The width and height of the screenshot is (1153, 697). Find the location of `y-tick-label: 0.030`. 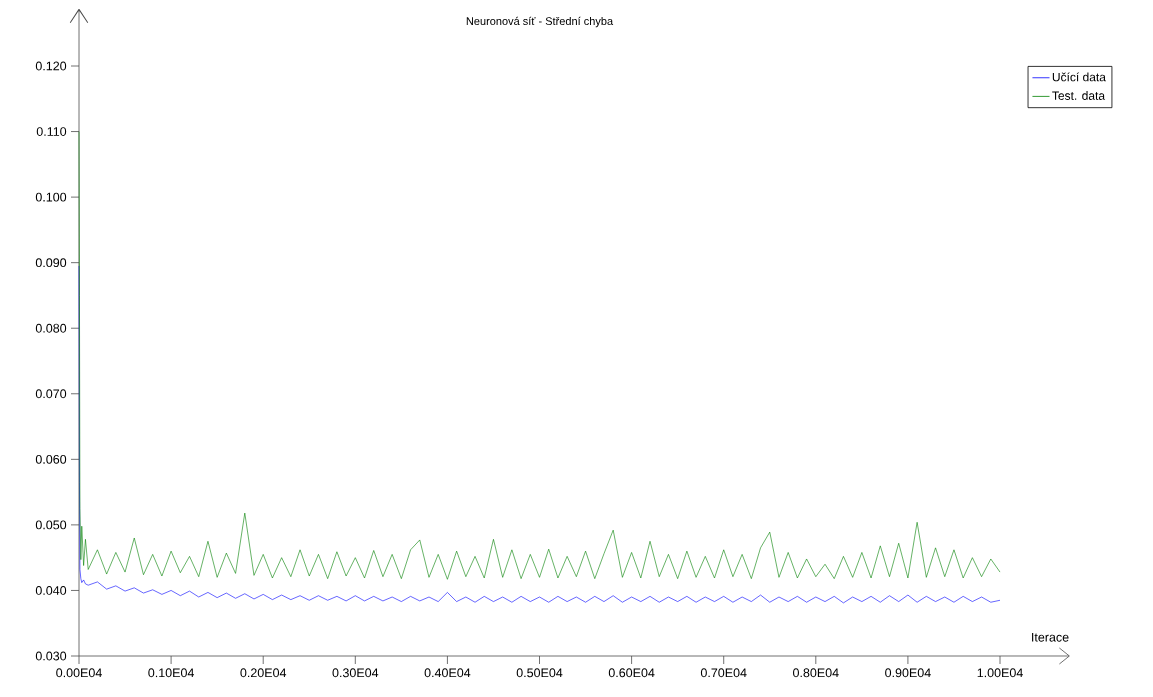

y-tick-label: 0.030 is located at coordinates (51, 656).